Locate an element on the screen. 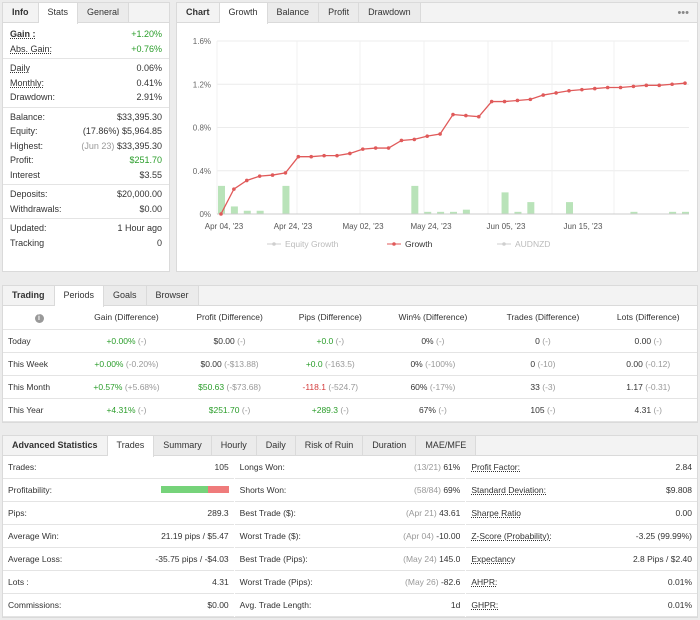 The width and height of the screenshot is (700, 620). tab-hourly: Hourly is located at coordinates (234, 445).